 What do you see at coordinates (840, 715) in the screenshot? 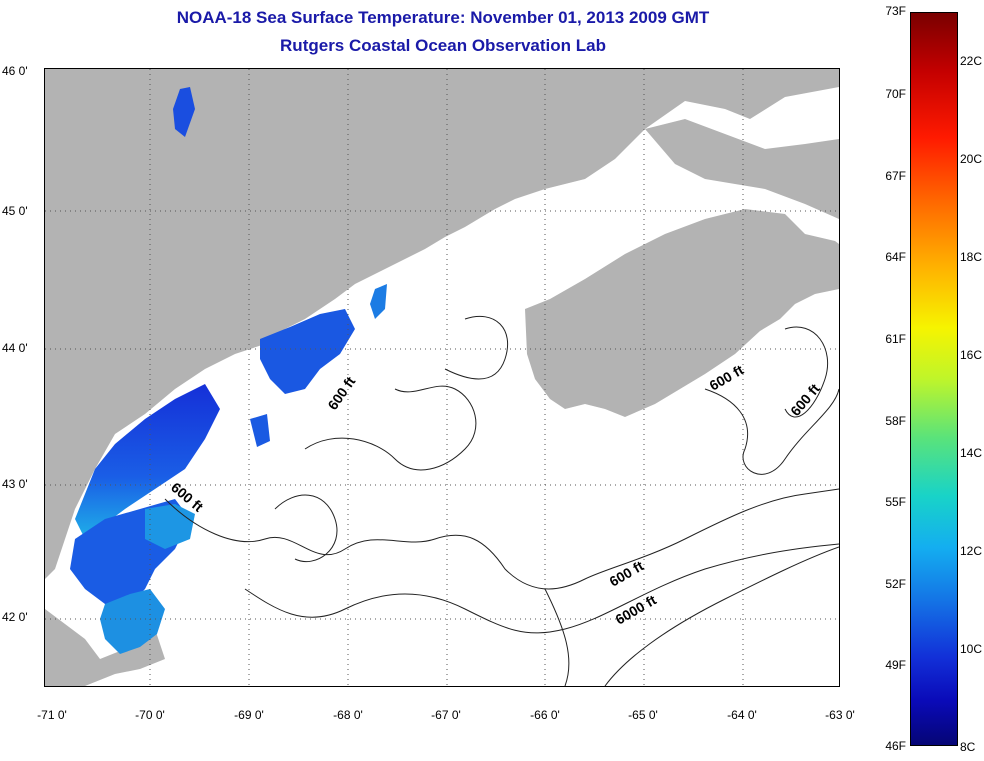
I see `lon-label-63: -63 0'` at bounding box center [840, 715].